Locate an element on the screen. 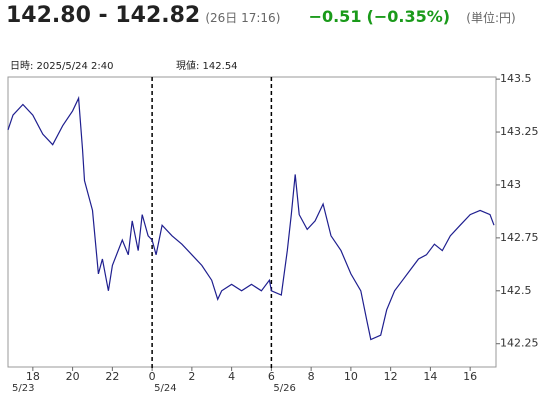 The width and height of the screenshot is (541, 400). x-tick-label: 18 is located at coordinates (33, 376).